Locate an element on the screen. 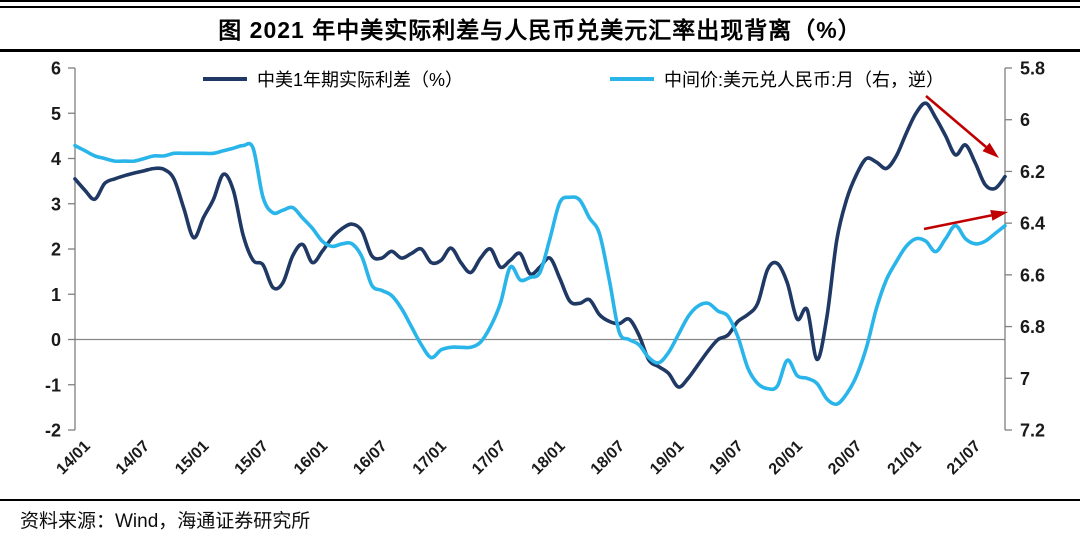 The image size is (1080, 537). right-axis-tick-label: 7.2 is located at coordinates (1032, 431).